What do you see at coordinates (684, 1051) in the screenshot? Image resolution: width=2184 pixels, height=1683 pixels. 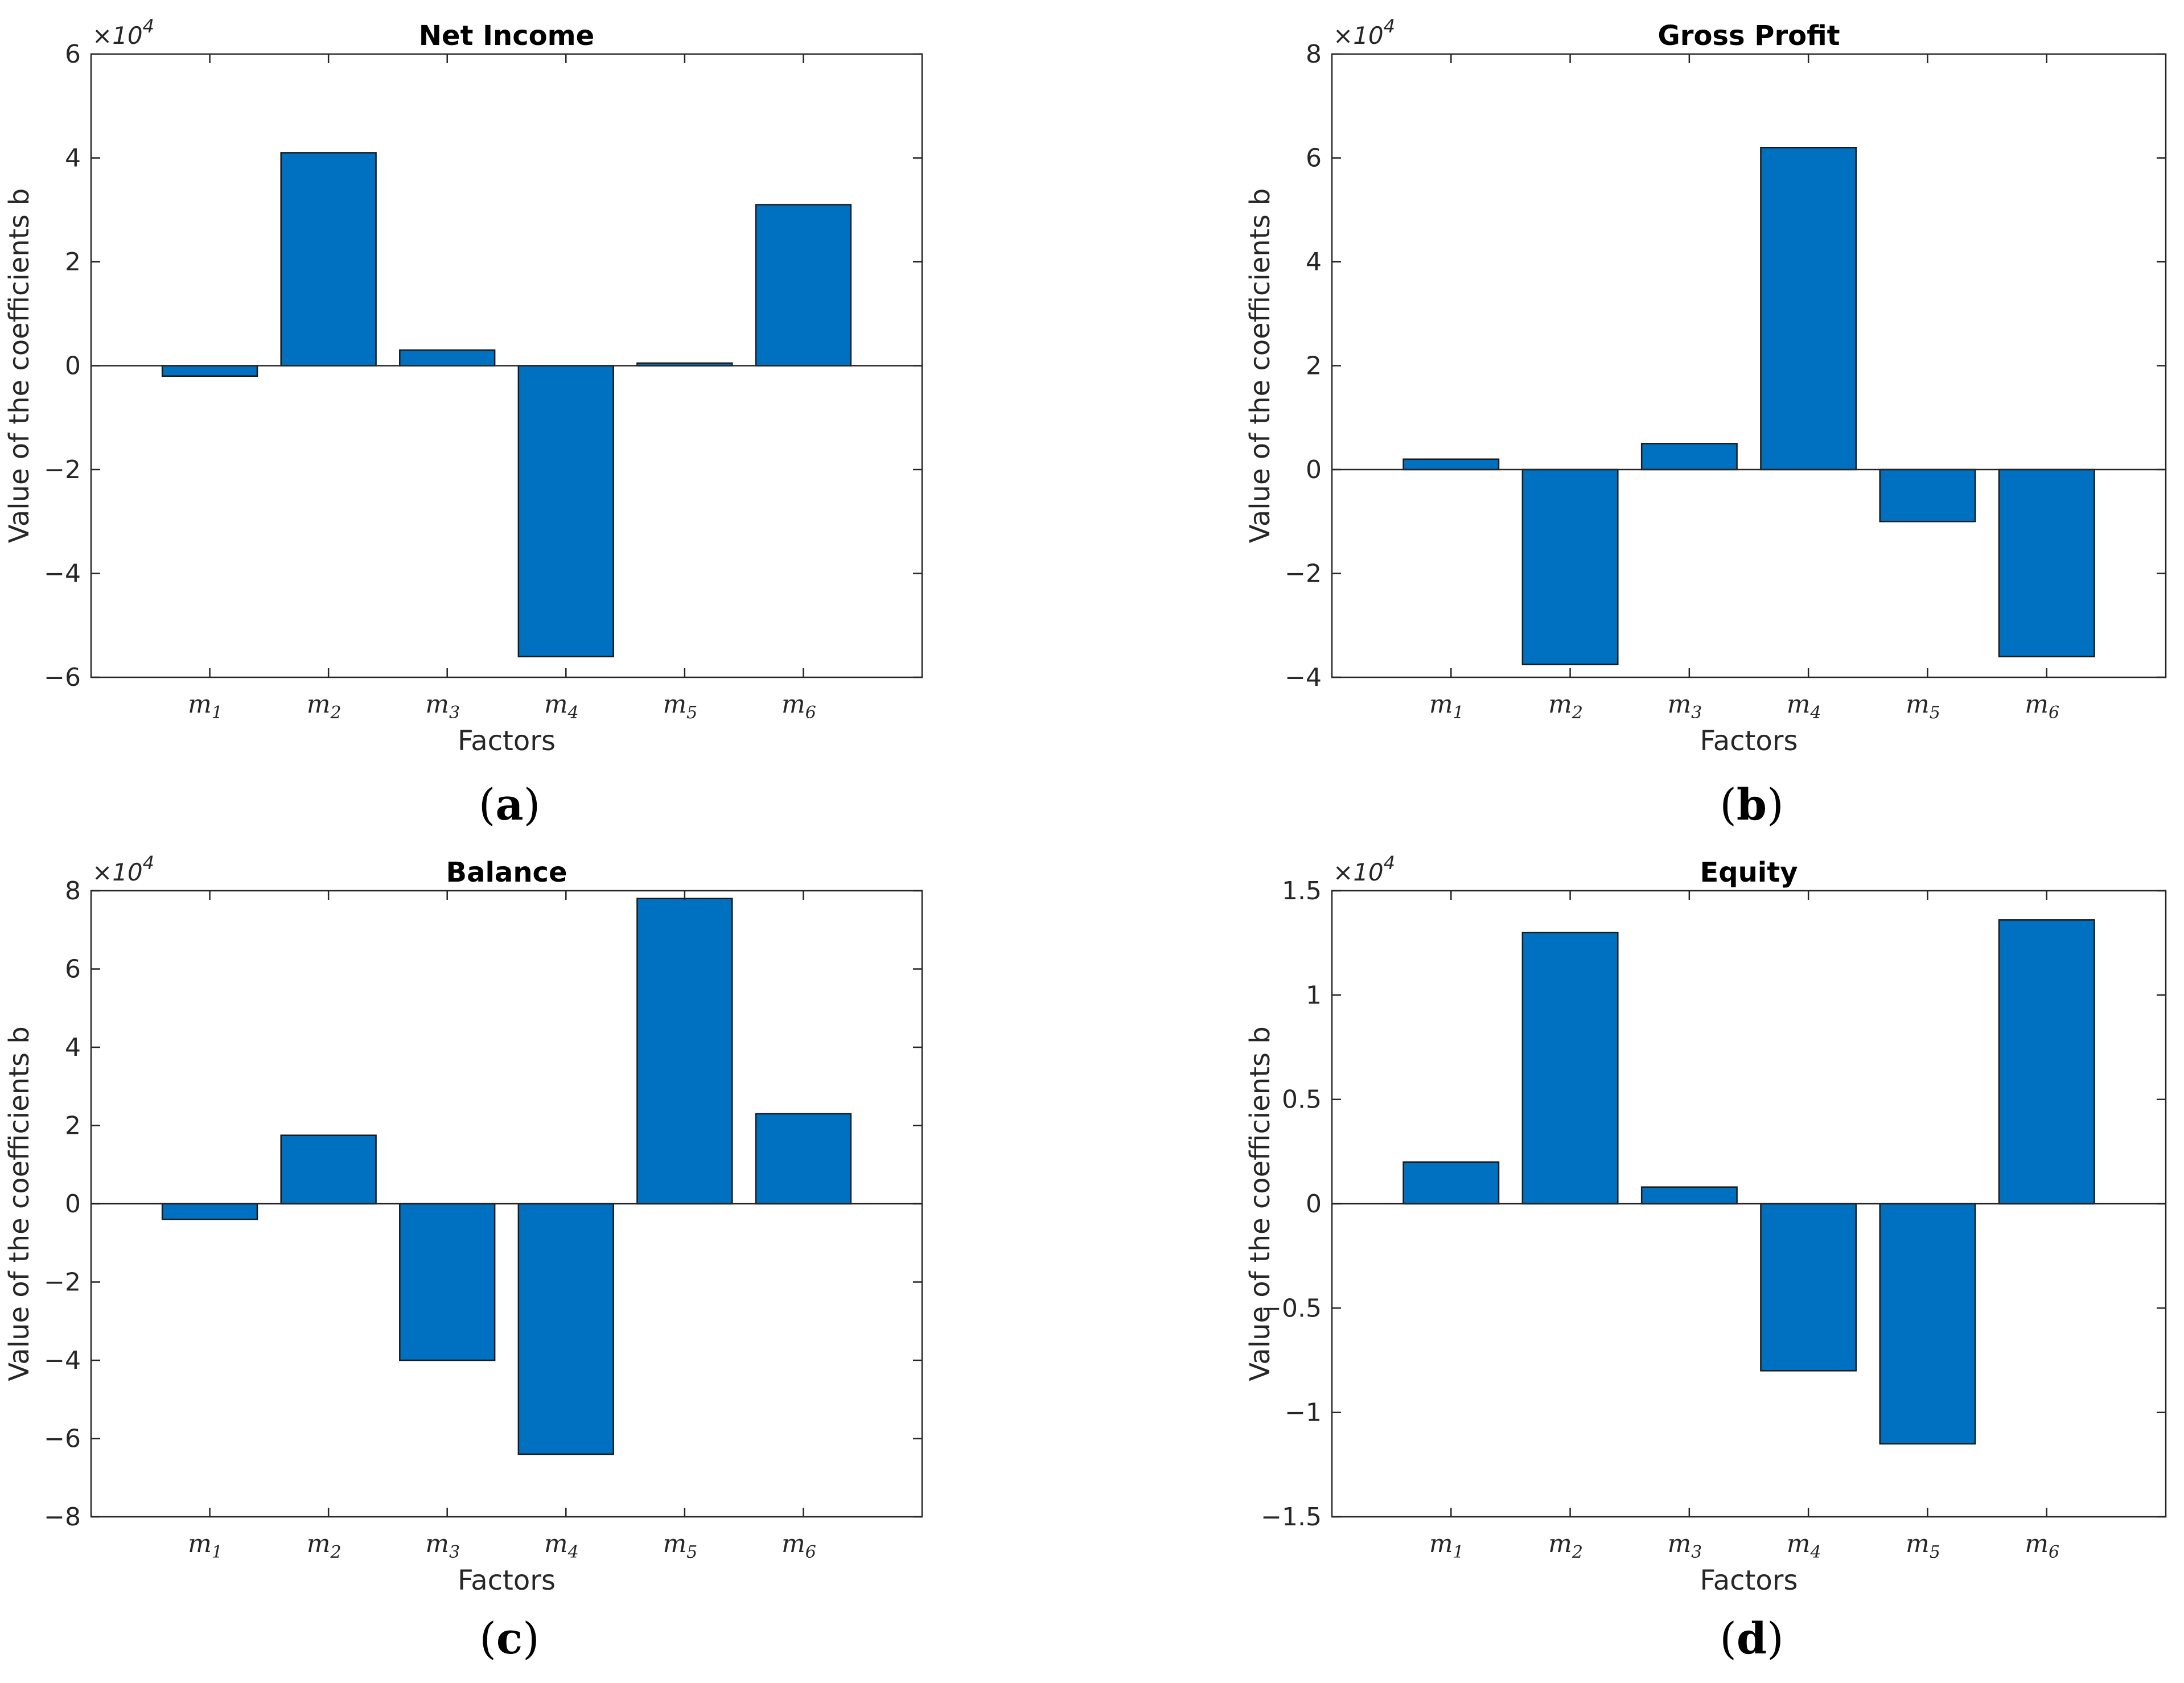 I see `bar-c-m5` at bounding box center [684, 1051].